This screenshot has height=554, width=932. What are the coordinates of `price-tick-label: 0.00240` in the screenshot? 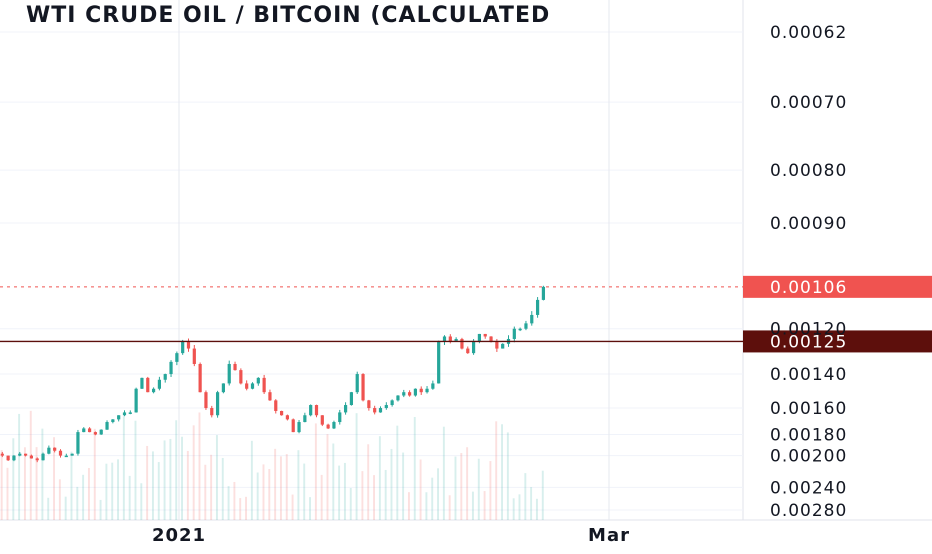 It's located at (808, 488).